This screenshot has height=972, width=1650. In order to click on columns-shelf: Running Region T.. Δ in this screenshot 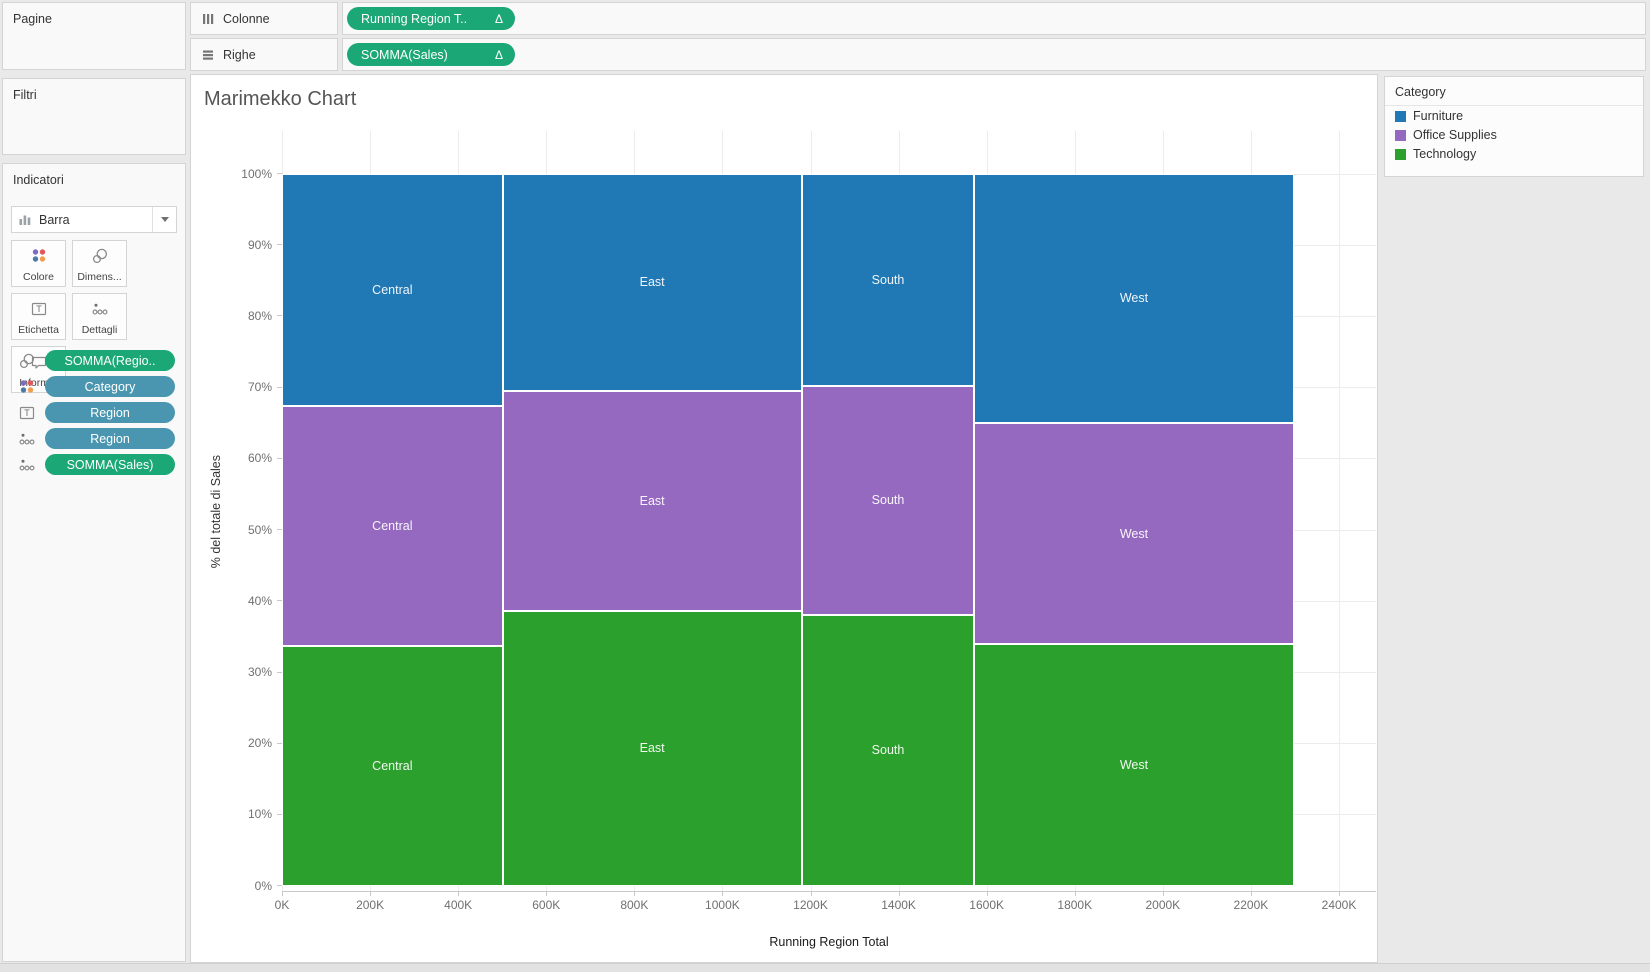, I will do `click(994, 18)`.